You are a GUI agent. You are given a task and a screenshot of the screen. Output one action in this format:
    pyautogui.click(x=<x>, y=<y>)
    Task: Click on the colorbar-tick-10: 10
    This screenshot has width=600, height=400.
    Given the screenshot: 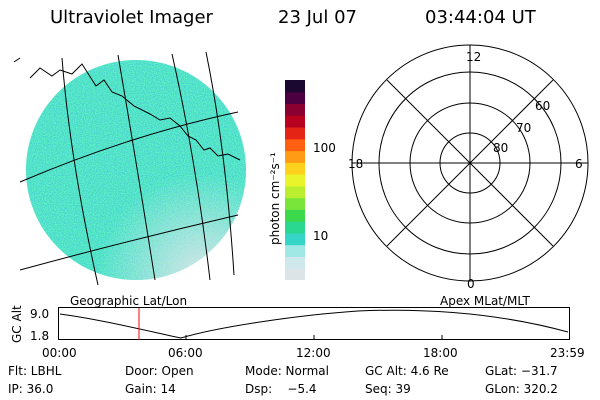 What is the action you would take?
    pyautogui.click(x=321, y=236)
    